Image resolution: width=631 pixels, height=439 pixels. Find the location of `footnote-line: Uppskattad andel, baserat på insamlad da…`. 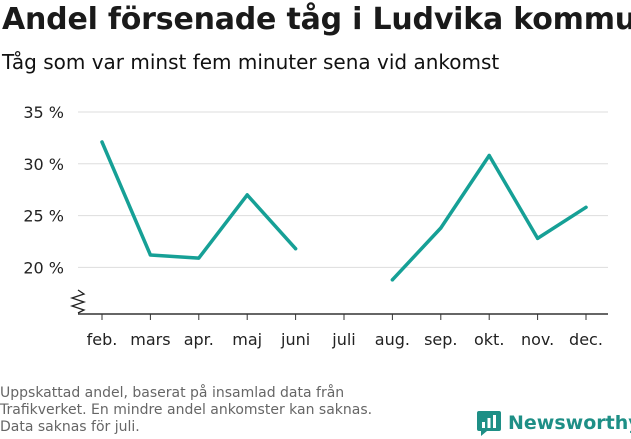

footnote-line: Uppskattad andel, baserat på insamlad da… is located at coordinates (172, 393).